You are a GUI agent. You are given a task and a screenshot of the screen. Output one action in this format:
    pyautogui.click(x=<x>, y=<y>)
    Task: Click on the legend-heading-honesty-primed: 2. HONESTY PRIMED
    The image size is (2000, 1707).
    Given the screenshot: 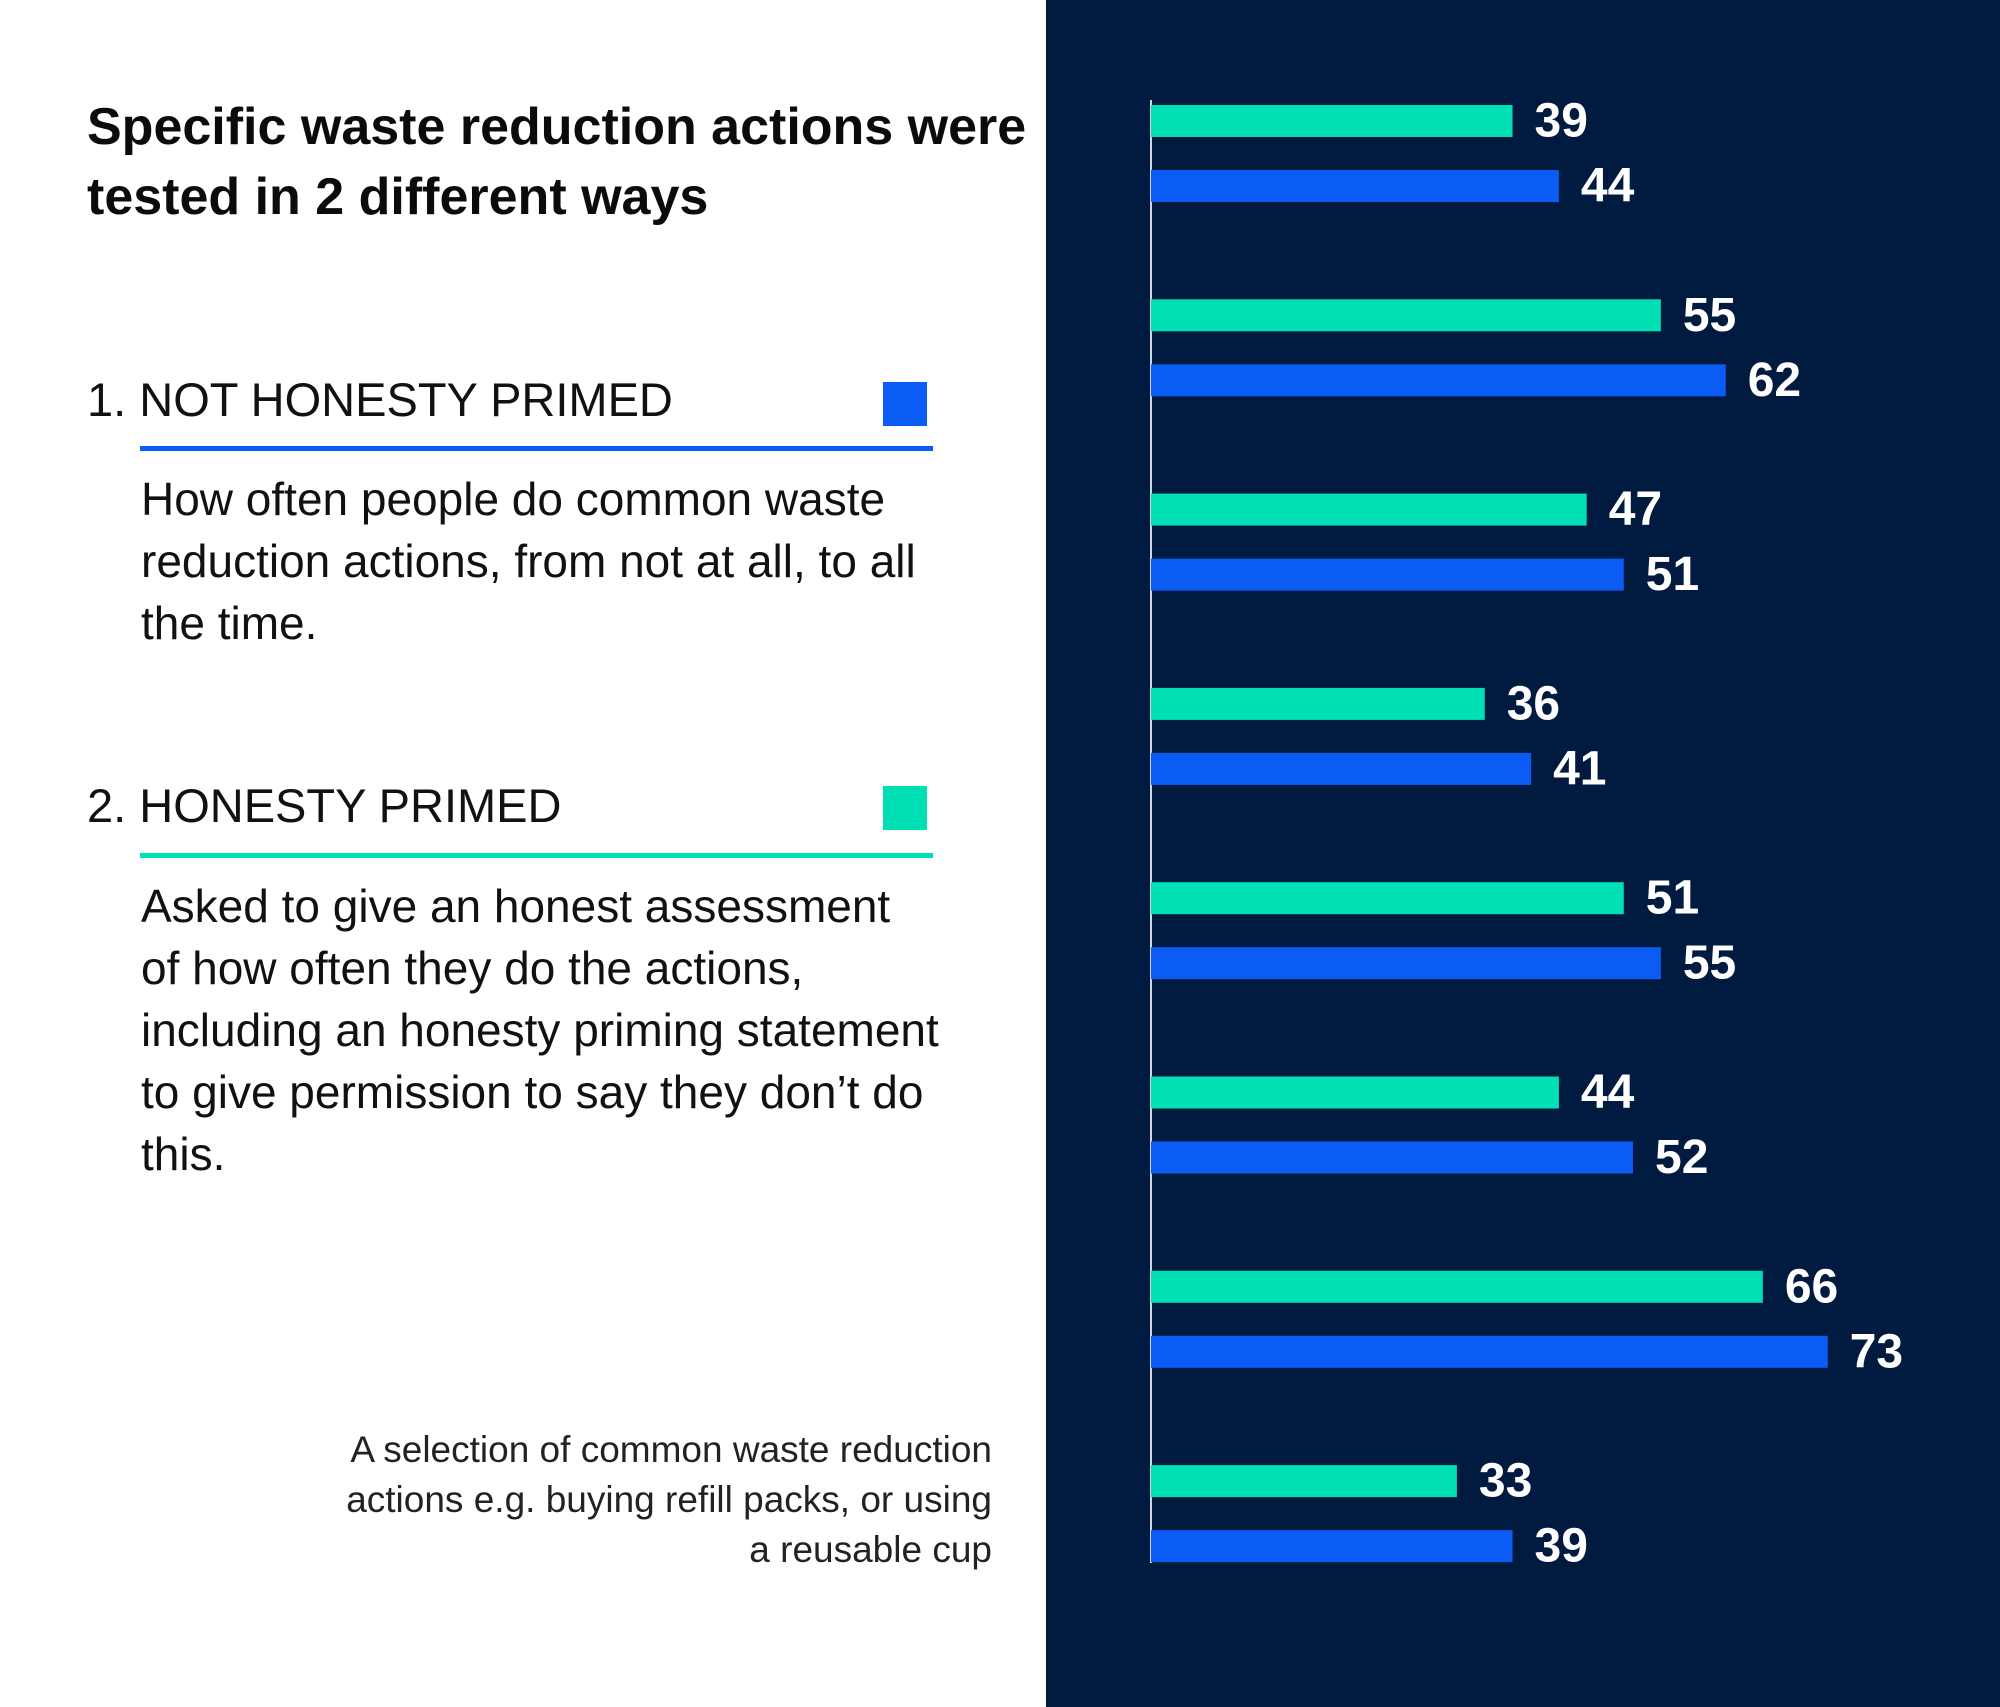 What is the action you would take?
    pyautogui.click(x=324, y=805)
    